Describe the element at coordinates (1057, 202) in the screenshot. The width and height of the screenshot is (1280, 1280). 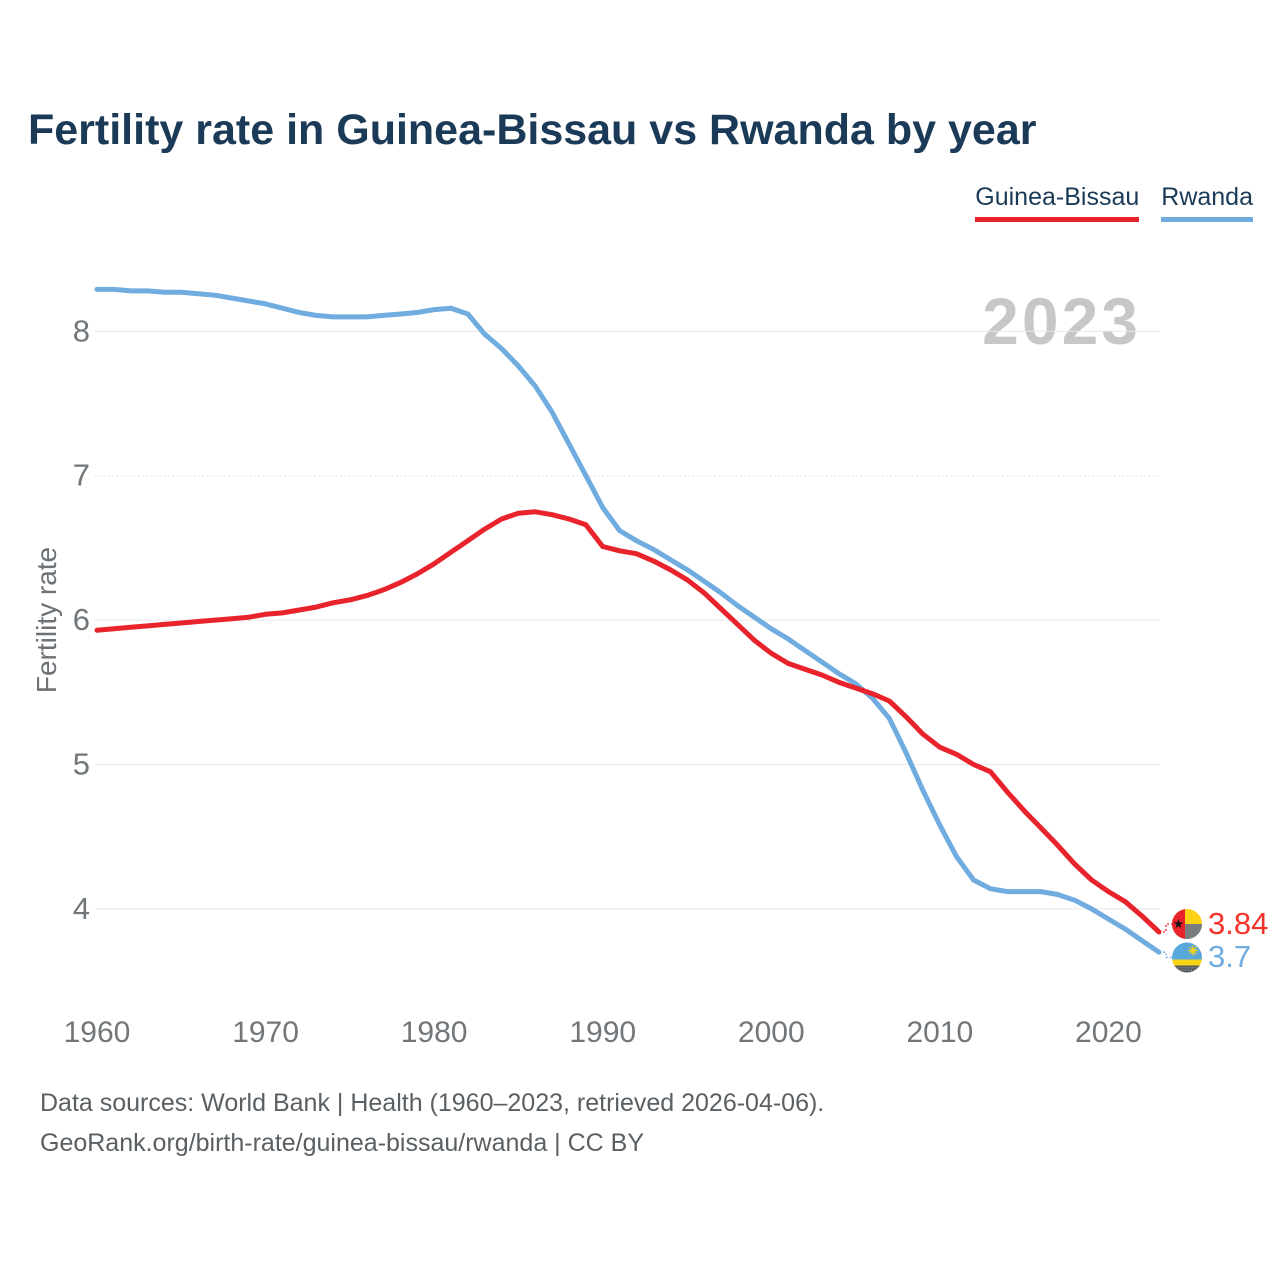
I see `legend-item-guinea-bissau: Guinea-Bissau` at that location.